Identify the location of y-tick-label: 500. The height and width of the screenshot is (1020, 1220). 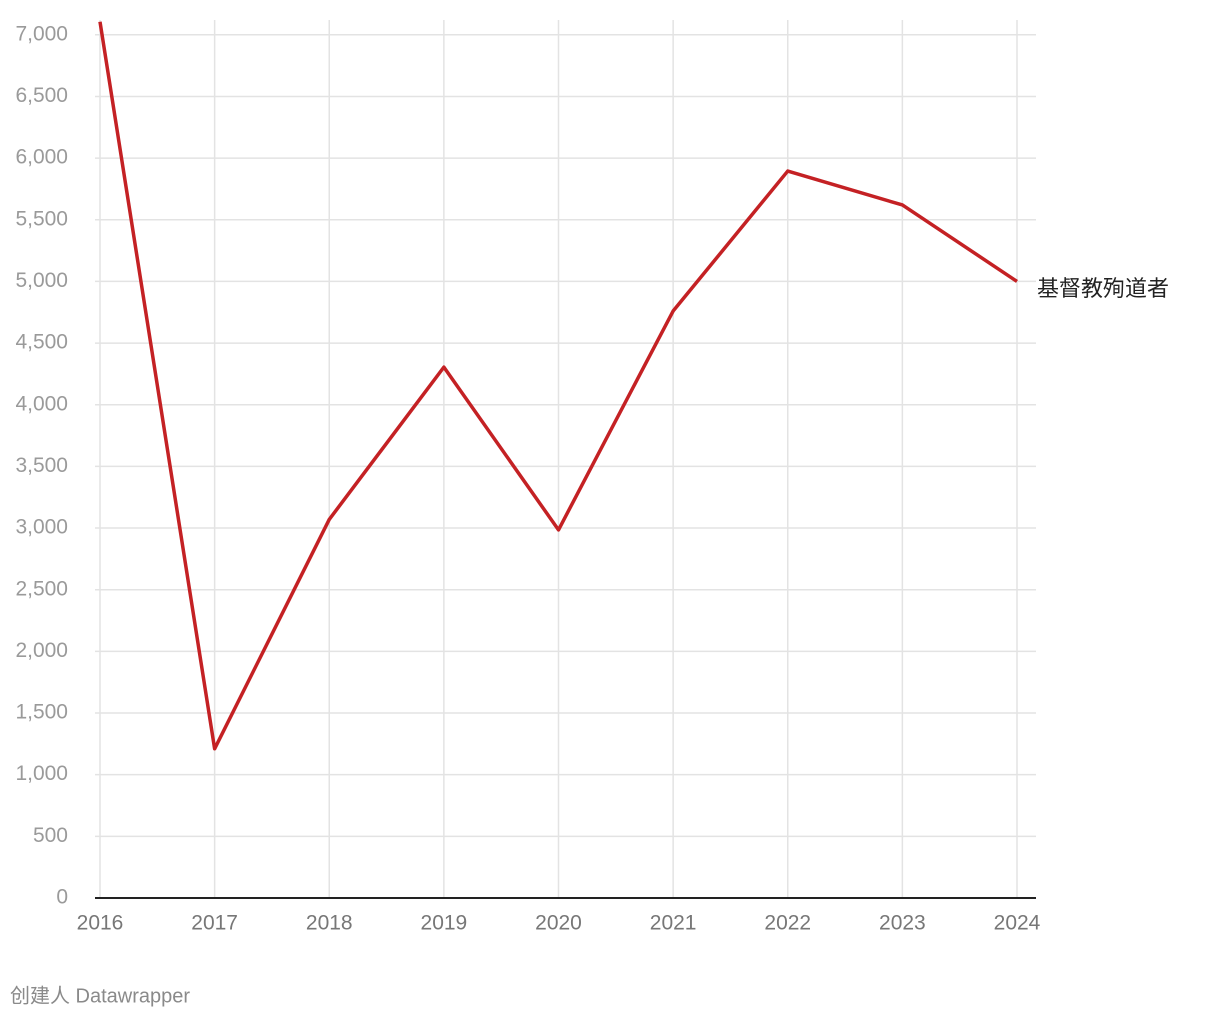
(50, 835).